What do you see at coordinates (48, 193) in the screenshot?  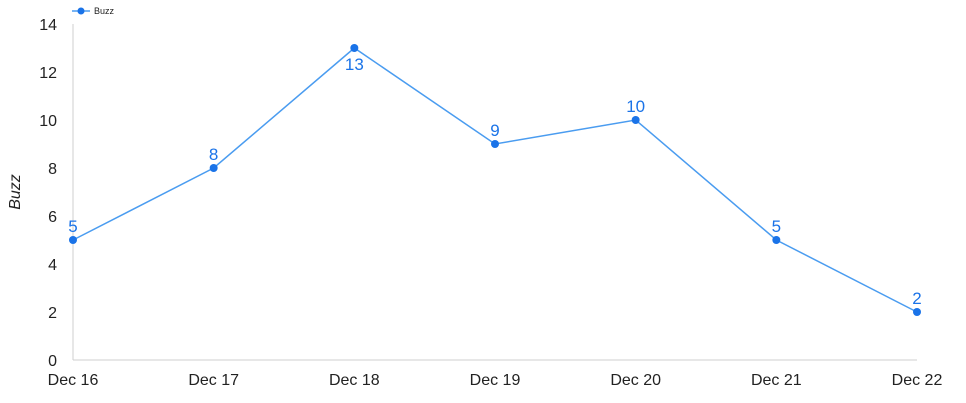 I see `y-ticks: 0 2 4 6 8 10 12 14` at bounding box center [48, 193].